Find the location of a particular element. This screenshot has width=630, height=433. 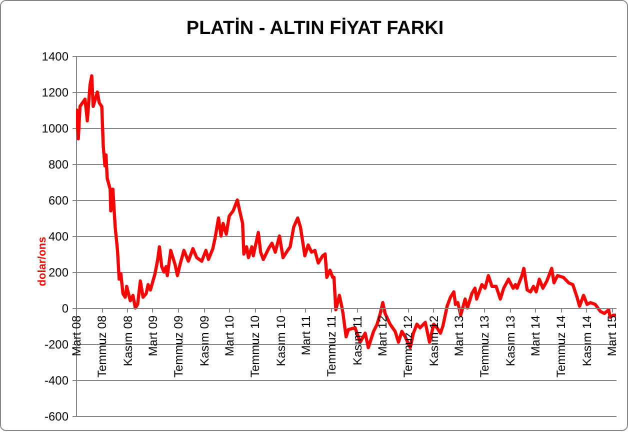

x-tick-label: Mart 09 is located at coordinates (153, 335).